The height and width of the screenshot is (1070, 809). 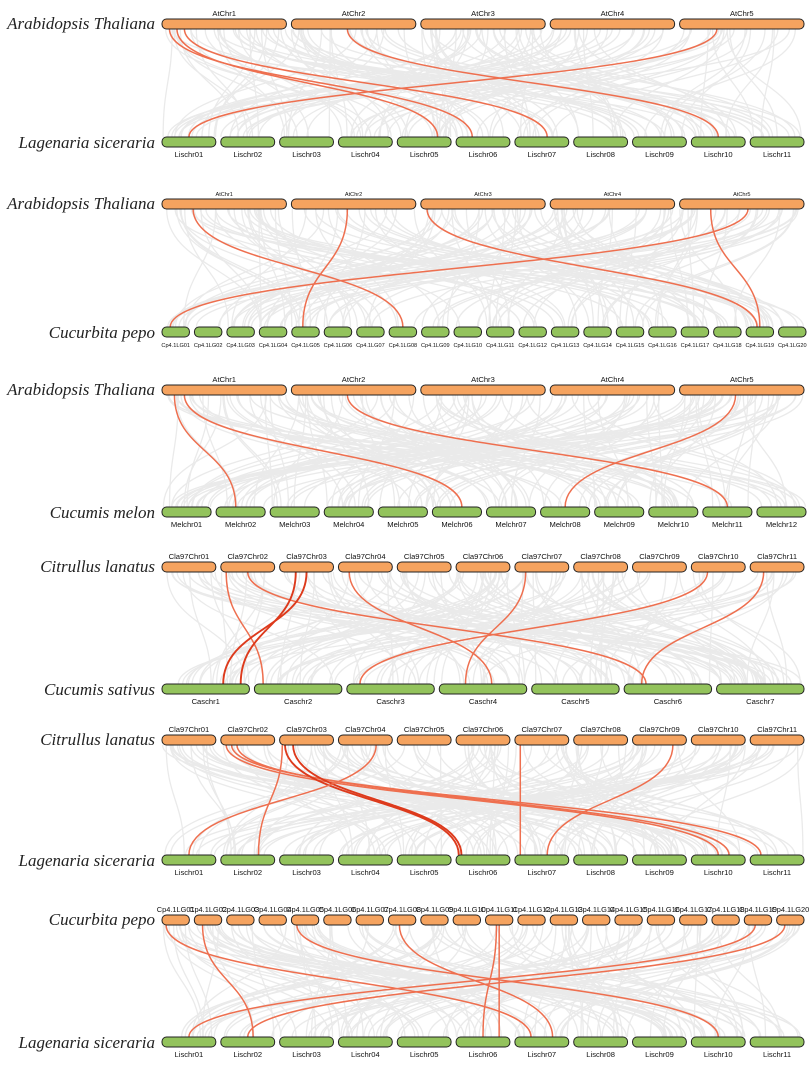 I want to click on bottom-chromosome-label: Lischr08, so click(x=600, y=872).